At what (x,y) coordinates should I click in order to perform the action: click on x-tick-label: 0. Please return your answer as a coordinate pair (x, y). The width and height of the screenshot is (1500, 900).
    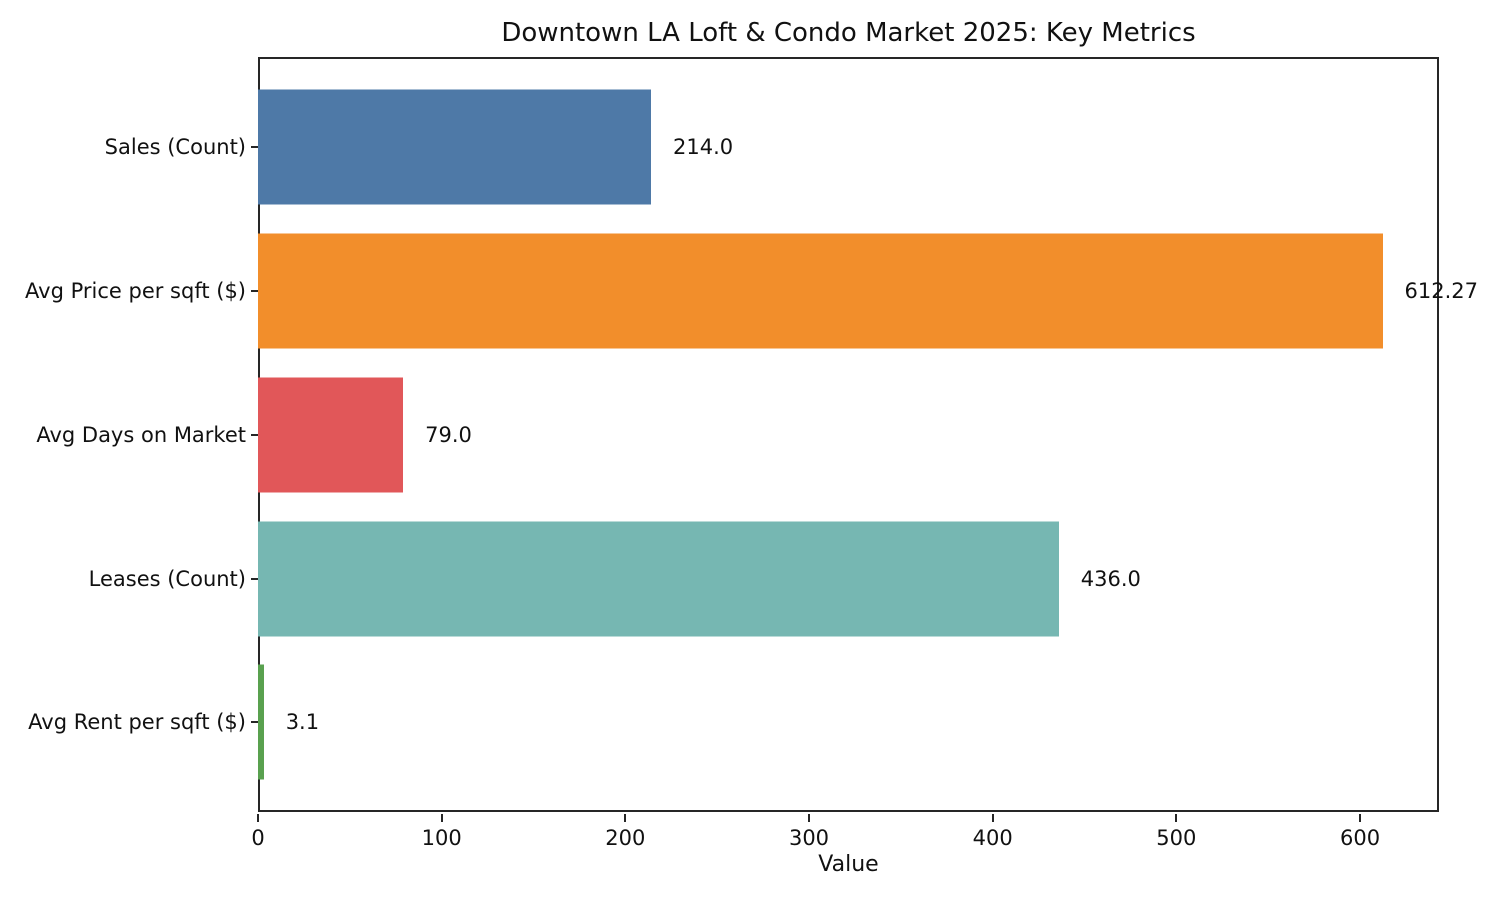
    Looking at the image, I should click on (258, 838).